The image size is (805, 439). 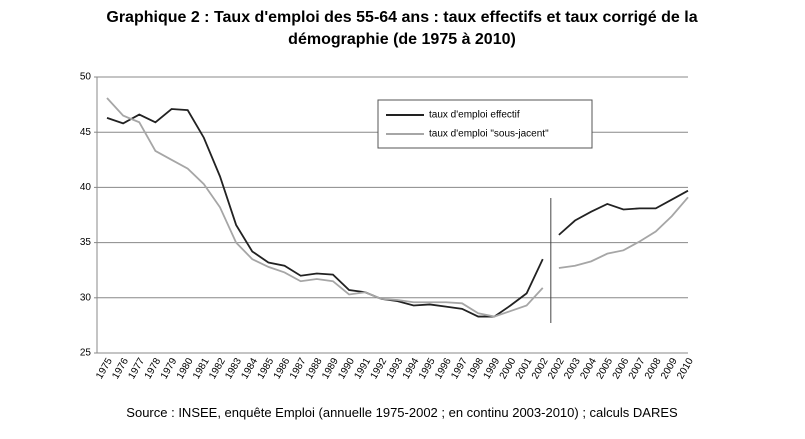 What do you see at coordinates (489, 134) in the screenshot?
I see `legend-label: taux d'emploi "sous-jacent"` at bounding box center [489, 134].